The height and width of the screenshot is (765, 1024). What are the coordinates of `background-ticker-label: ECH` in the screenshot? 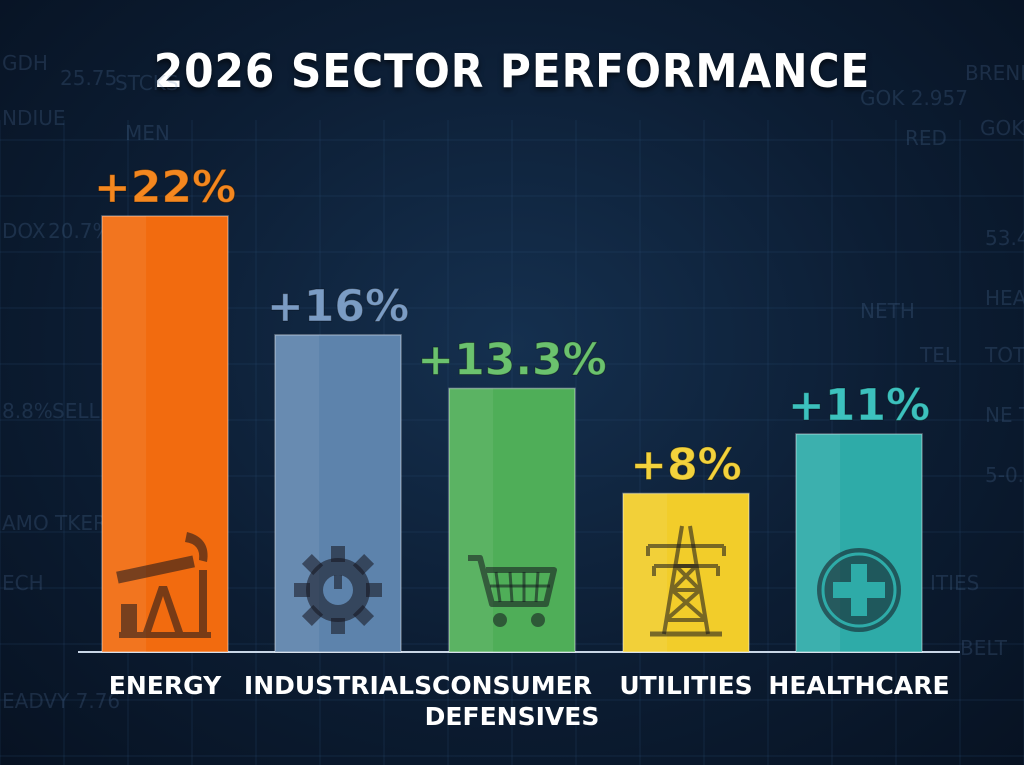 It's located at (23, 583).